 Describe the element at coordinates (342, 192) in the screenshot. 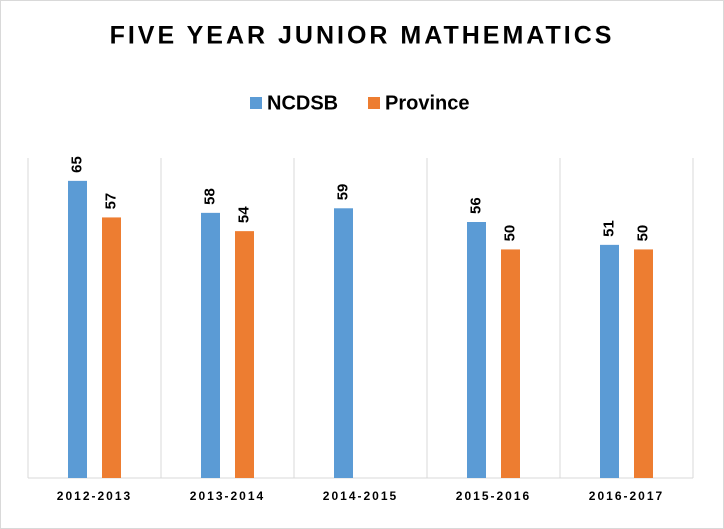

I see `data-label: 59` at that location.